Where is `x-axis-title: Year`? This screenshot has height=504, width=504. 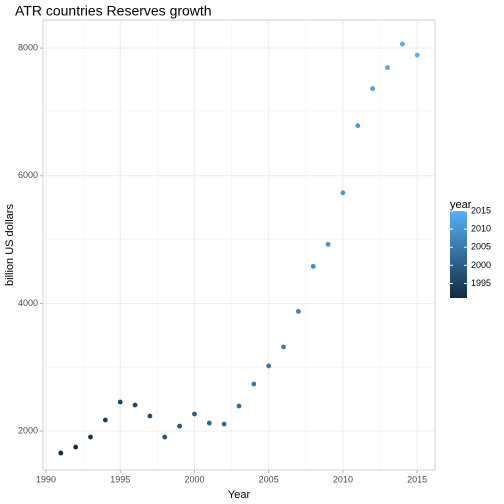
x-axis-title: Year is located at coordinates (239, 495).